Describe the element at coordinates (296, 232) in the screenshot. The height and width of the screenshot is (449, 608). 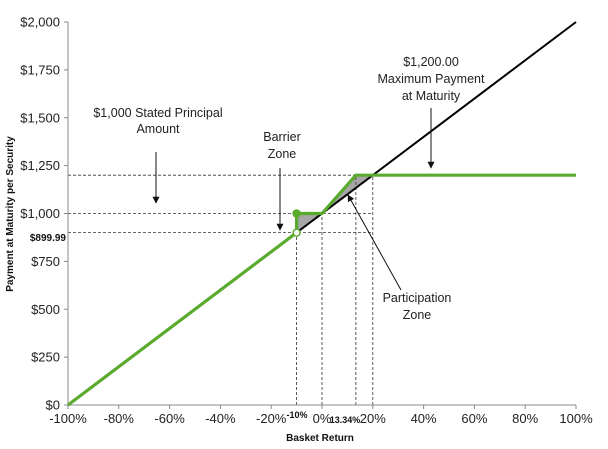
I see `point-open` at that location.